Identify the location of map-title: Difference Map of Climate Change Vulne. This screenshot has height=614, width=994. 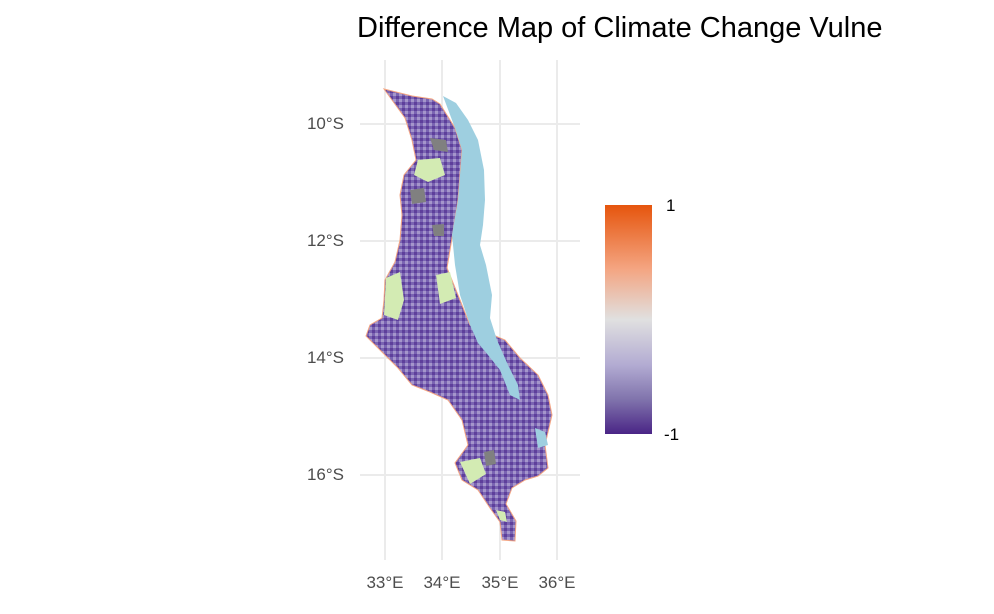
(620, 28).